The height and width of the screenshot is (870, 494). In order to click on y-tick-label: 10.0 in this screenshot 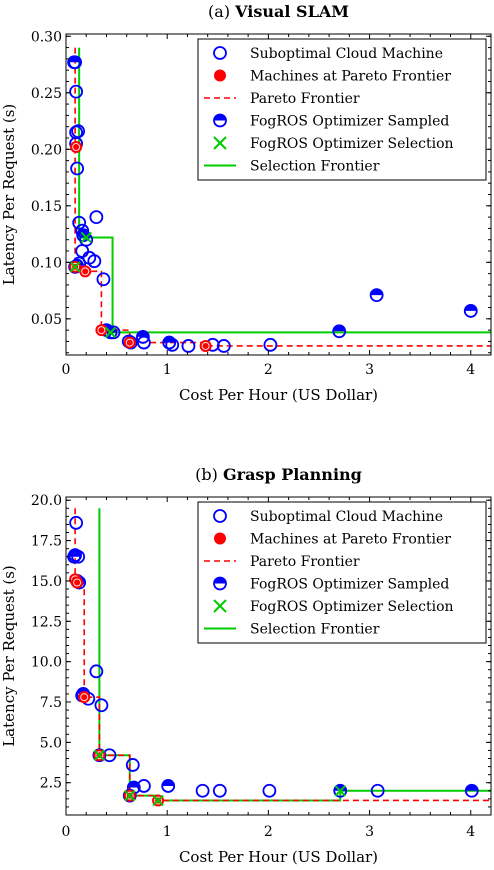, I will do `click(46, 663)`.